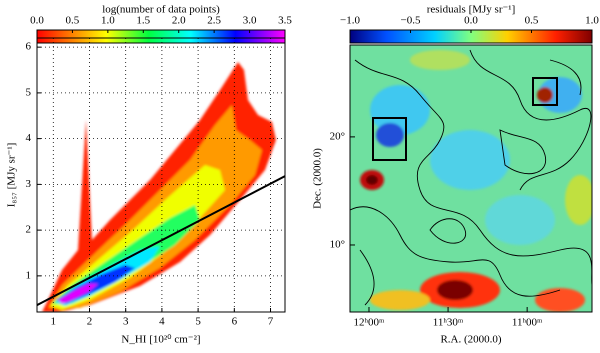  I want to click on x-tick-label: 11ʰ00ᵐ, so click(527, 323).